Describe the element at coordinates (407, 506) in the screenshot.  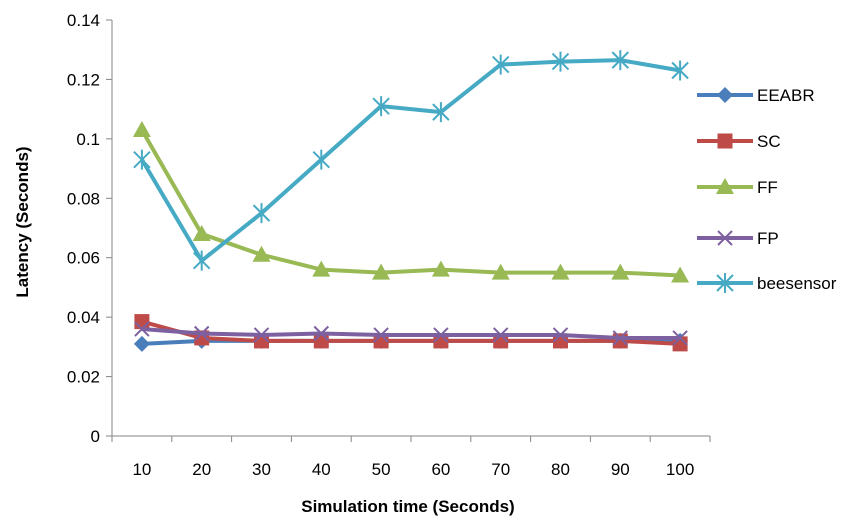
I see `x-axis-title: Simulation time (Seconds)` at that location.